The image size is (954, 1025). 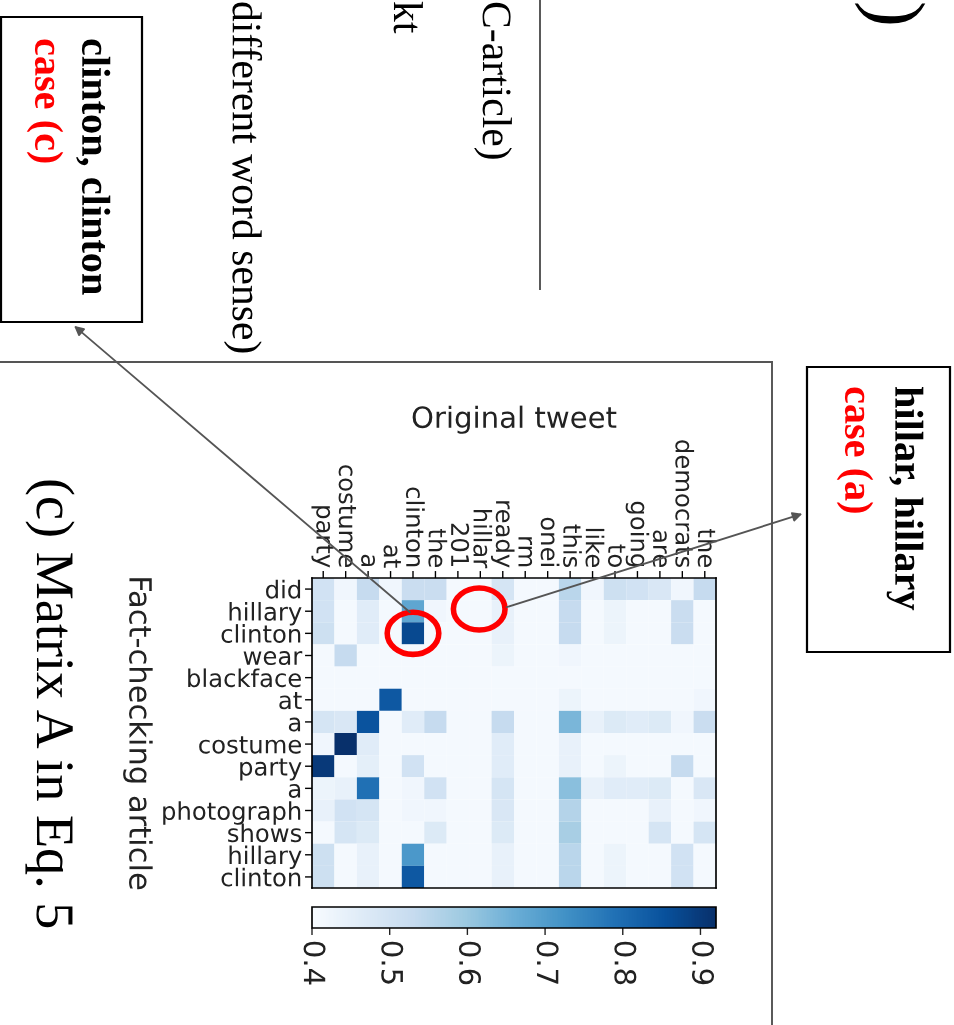 I want to click on x-tick-label: going, so click(x=637, y=534).